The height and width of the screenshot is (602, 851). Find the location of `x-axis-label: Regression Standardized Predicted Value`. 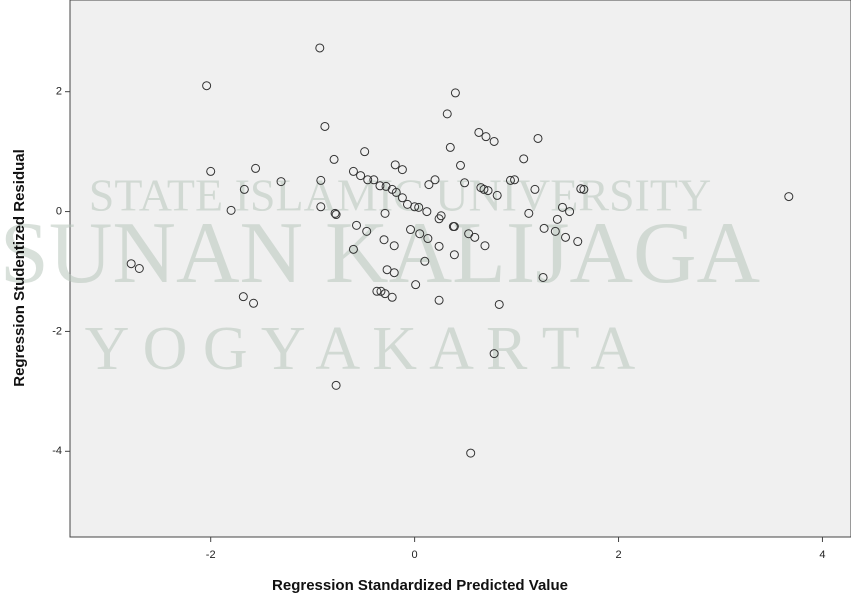

x-axis-label: Regression Standardized Predicted Value is located at coordinates (420, 585).